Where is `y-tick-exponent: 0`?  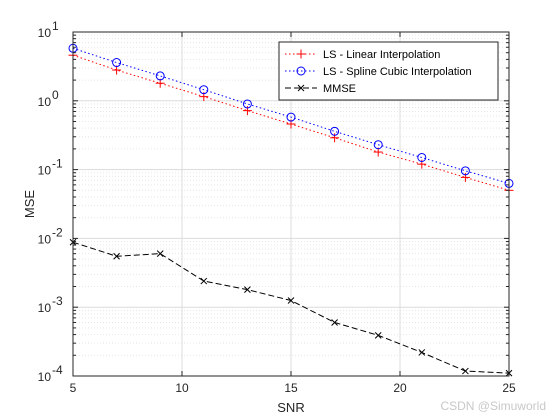 y-tick-exponent: 0 is located at coordinates (55, 95).